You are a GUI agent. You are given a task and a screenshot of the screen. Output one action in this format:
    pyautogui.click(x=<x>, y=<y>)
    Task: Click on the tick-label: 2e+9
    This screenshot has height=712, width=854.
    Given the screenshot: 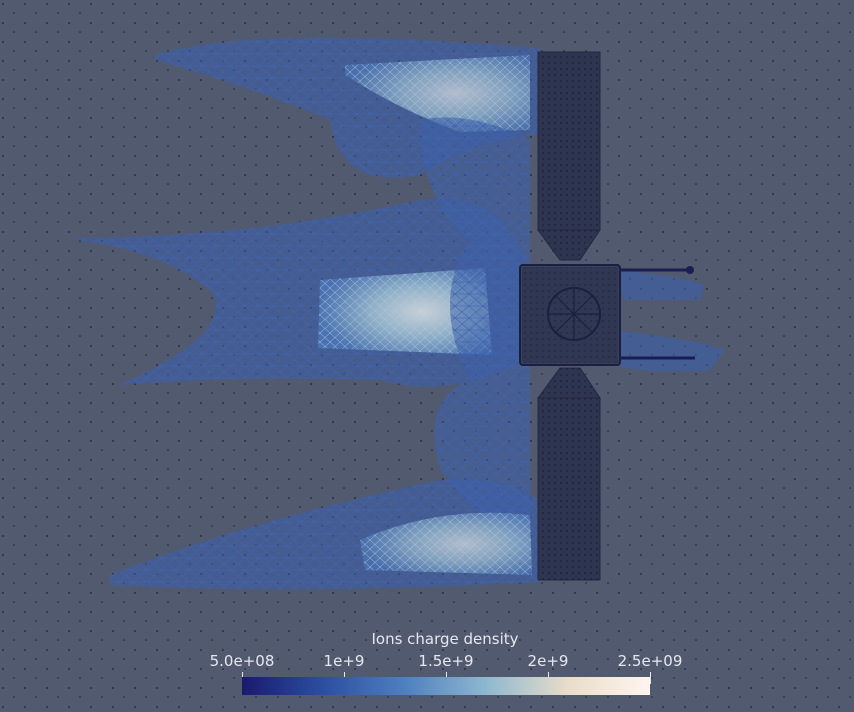 What is the action you would take?
    pyautogui.click(x=548, y=661)
    